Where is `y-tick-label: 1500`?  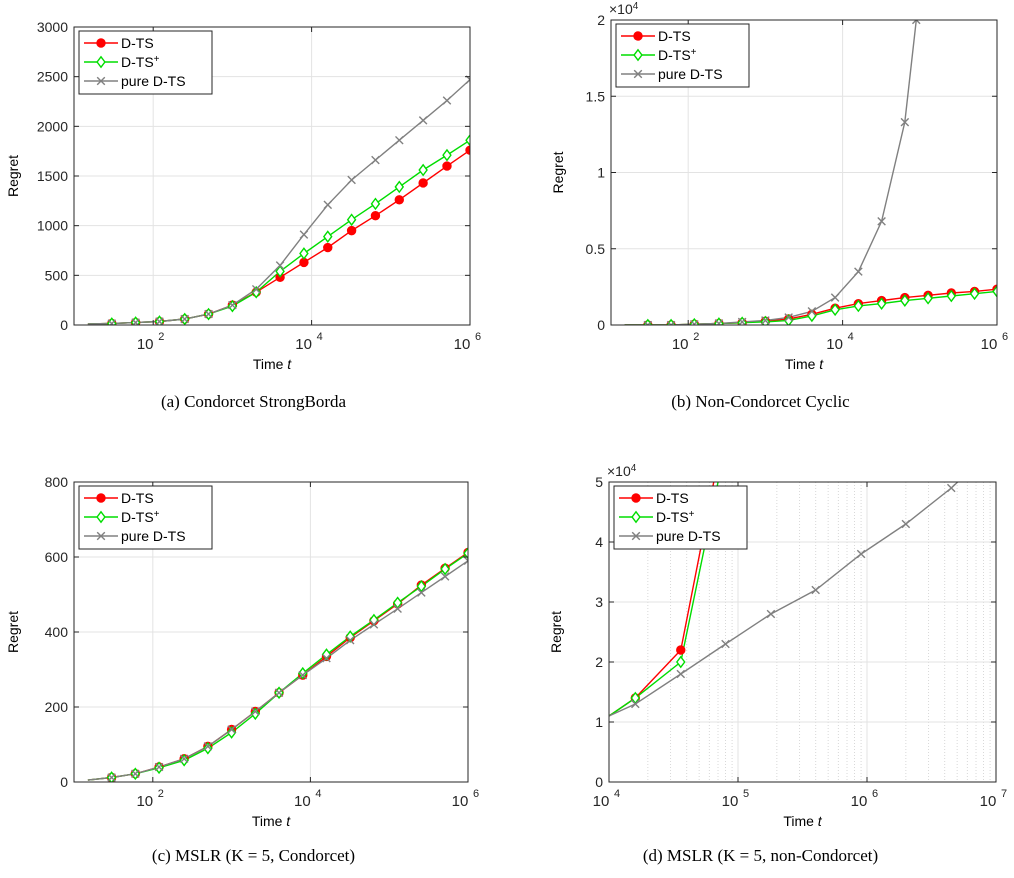 y-tick-label: 1500 is located at coordinates (52, 176).